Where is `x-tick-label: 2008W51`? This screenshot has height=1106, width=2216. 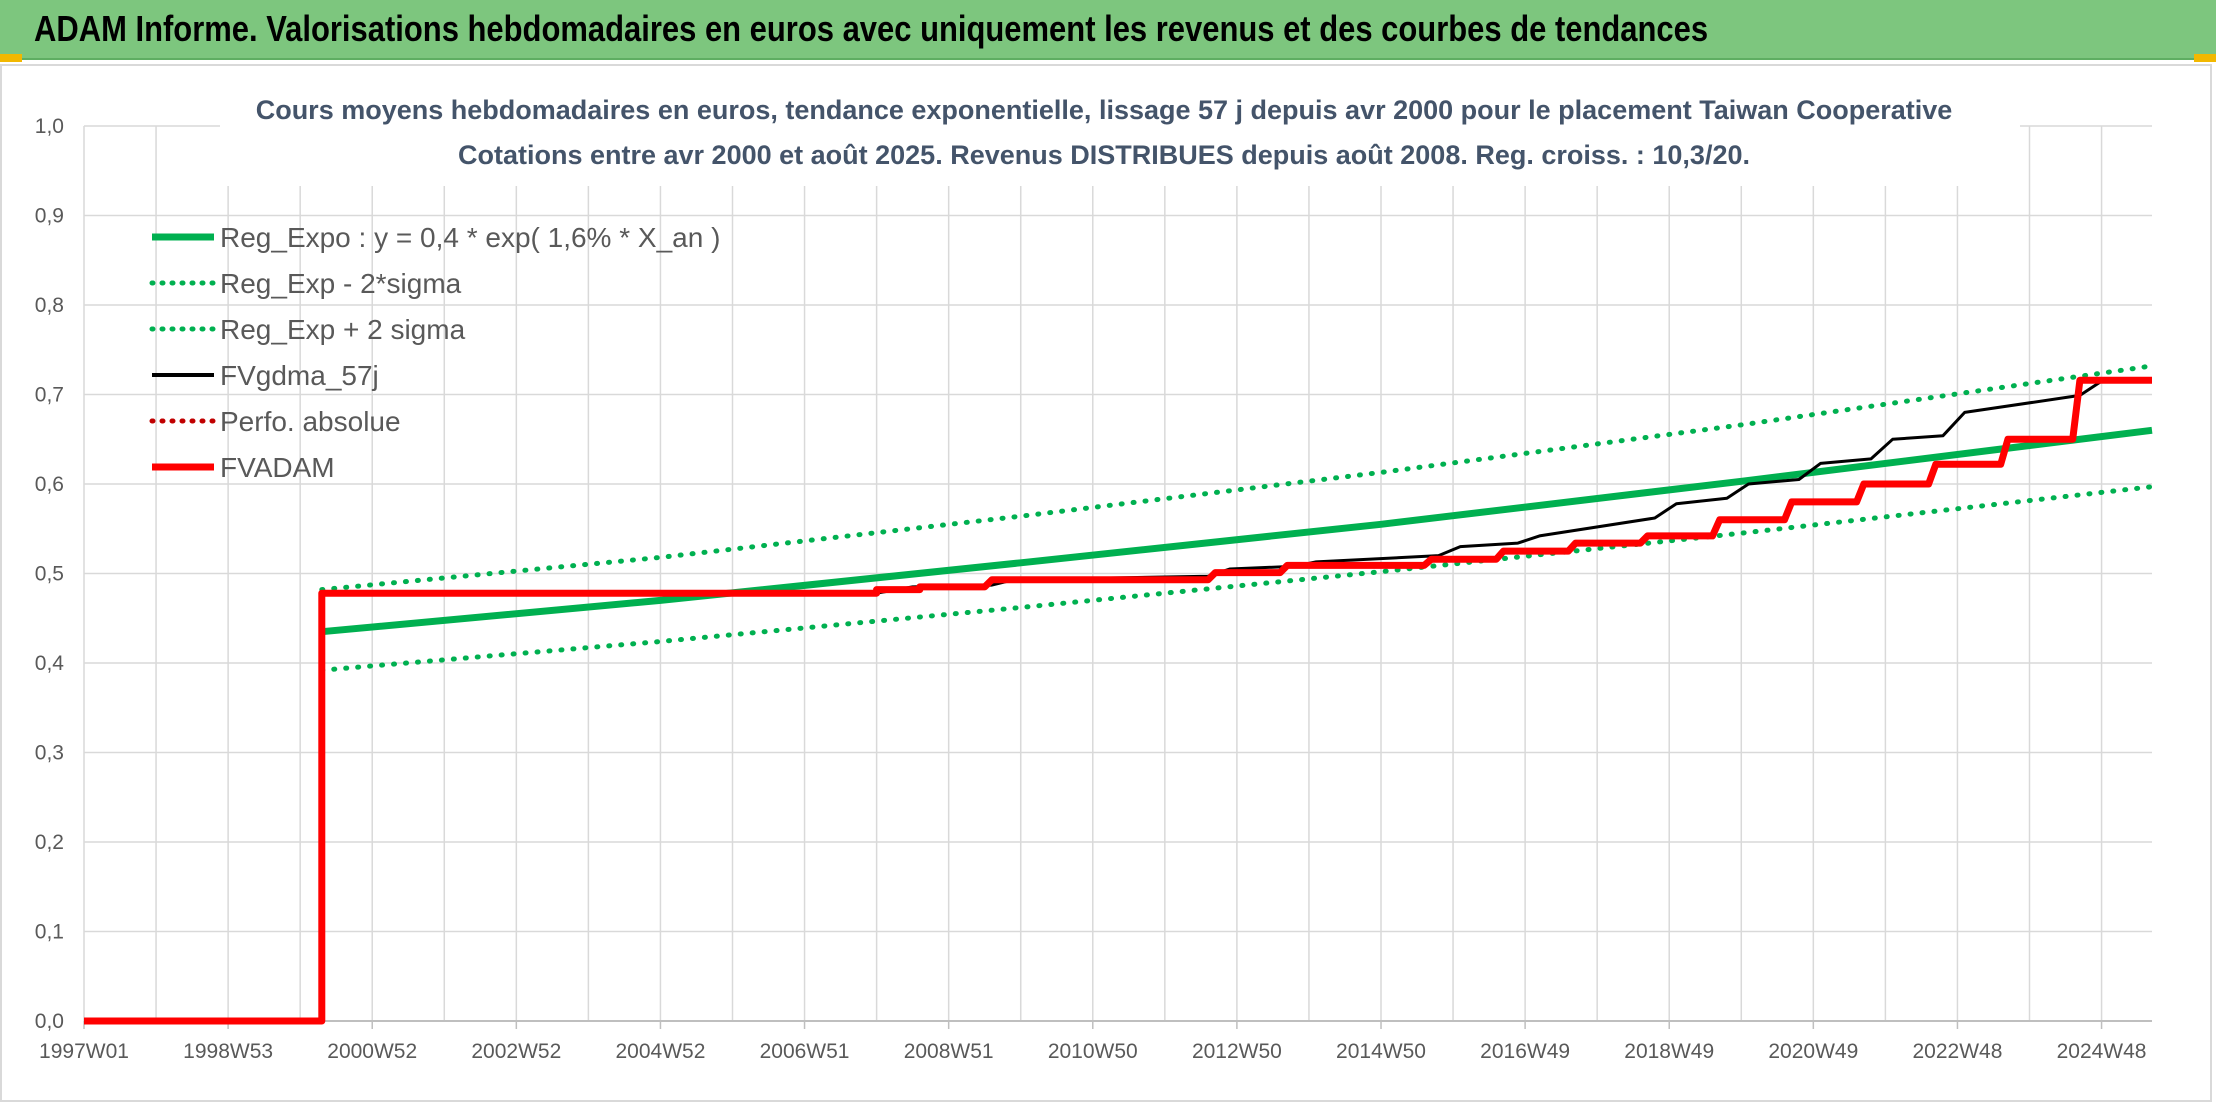 x-tick-label: 2008W51 is located at coordinates (949, 1051).